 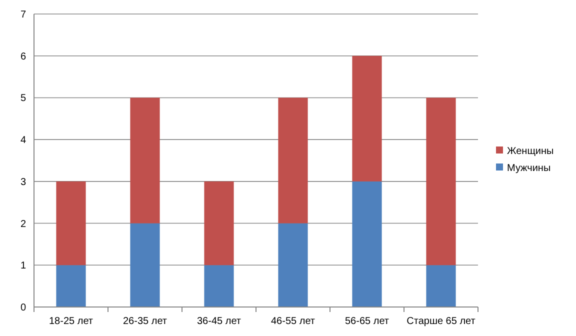 I want to click on y-tick-label: 2, so click(x=23, y=224).